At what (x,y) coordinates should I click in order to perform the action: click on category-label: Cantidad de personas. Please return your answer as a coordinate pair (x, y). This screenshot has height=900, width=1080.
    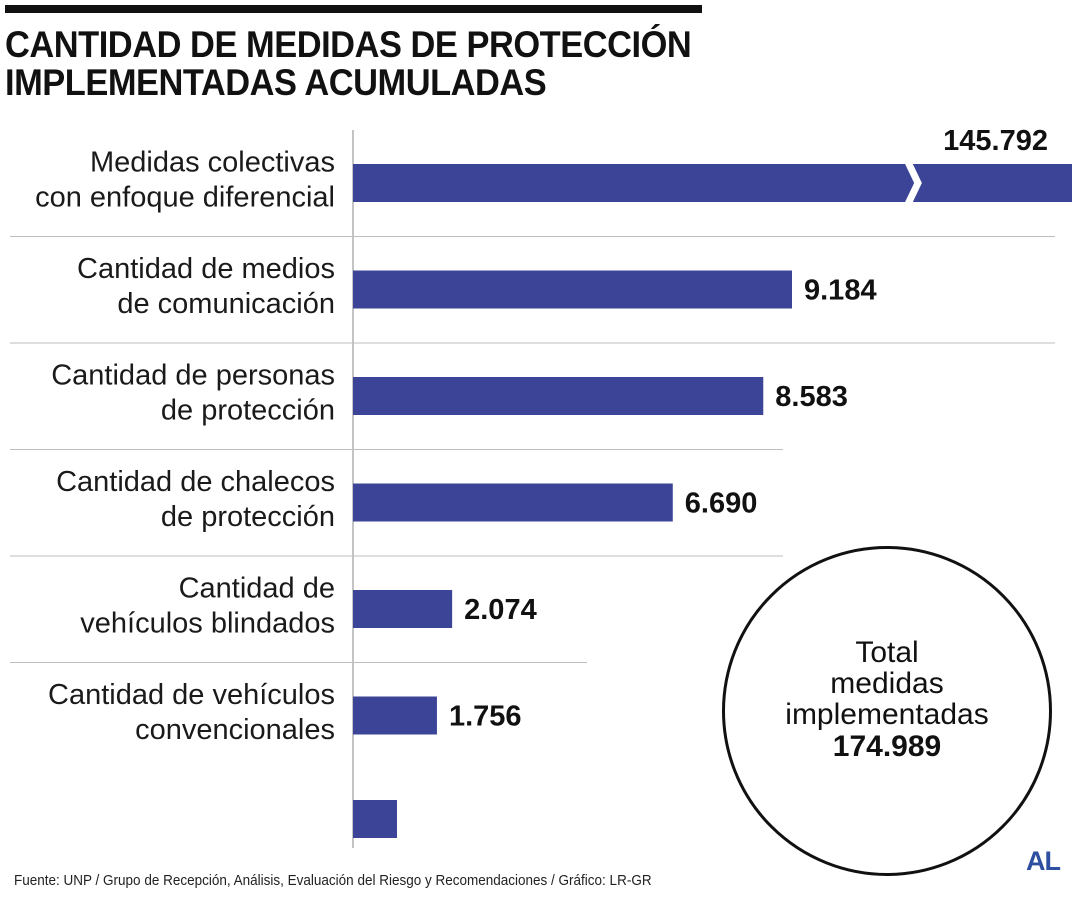
    Looking at the image, I should click on (193, 376).